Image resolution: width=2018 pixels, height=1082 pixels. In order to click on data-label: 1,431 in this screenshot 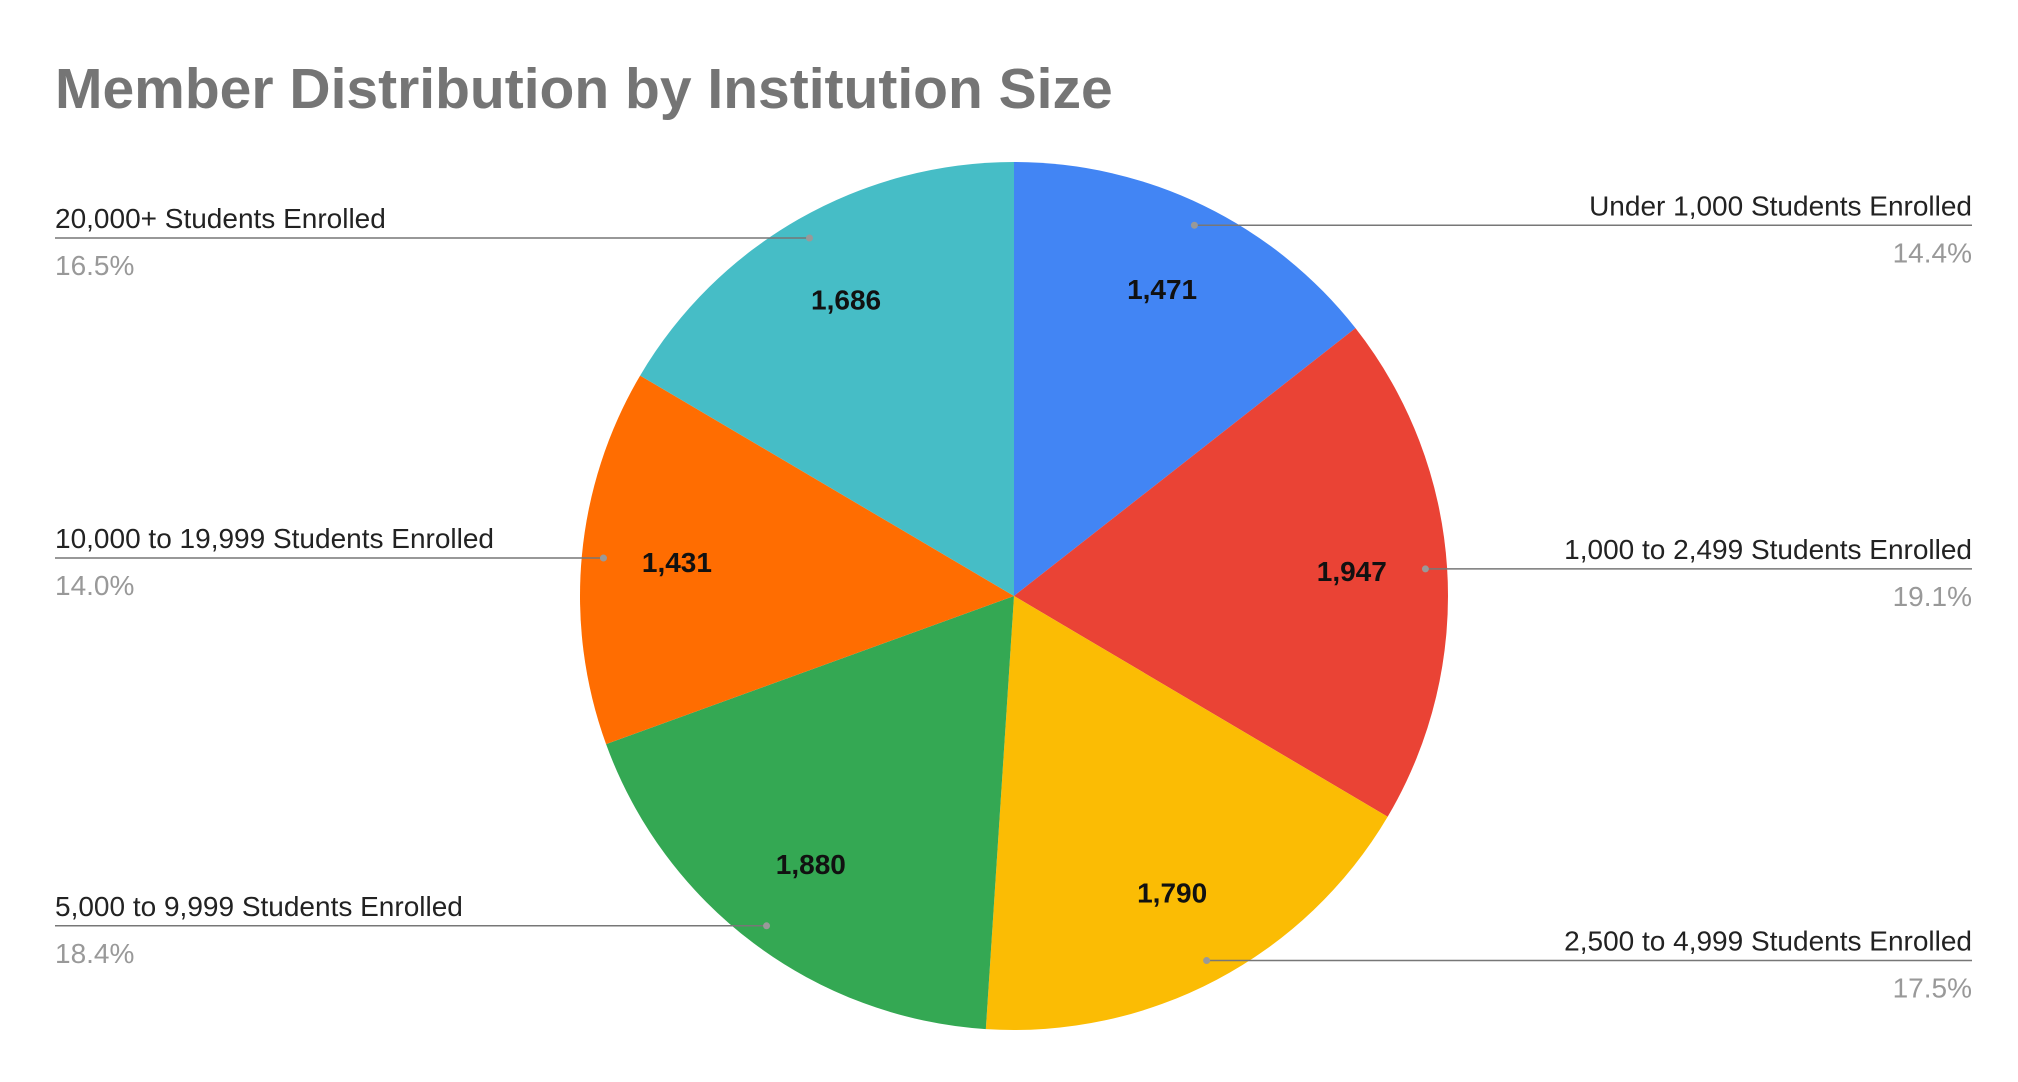, I will do `click(677, 562)`.